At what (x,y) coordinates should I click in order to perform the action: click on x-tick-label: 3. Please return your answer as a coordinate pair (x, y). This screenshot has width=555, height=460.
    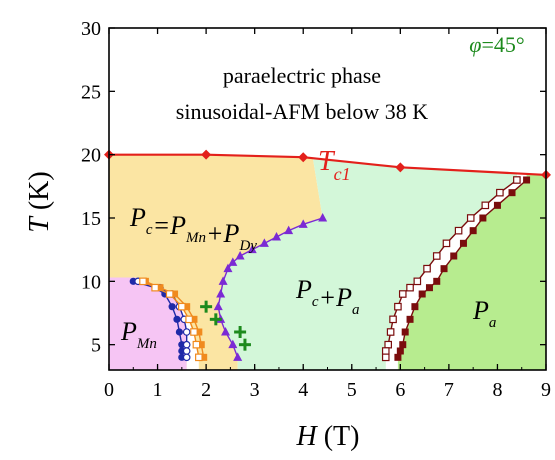
    Looking at the image, I should click on (255, 390).